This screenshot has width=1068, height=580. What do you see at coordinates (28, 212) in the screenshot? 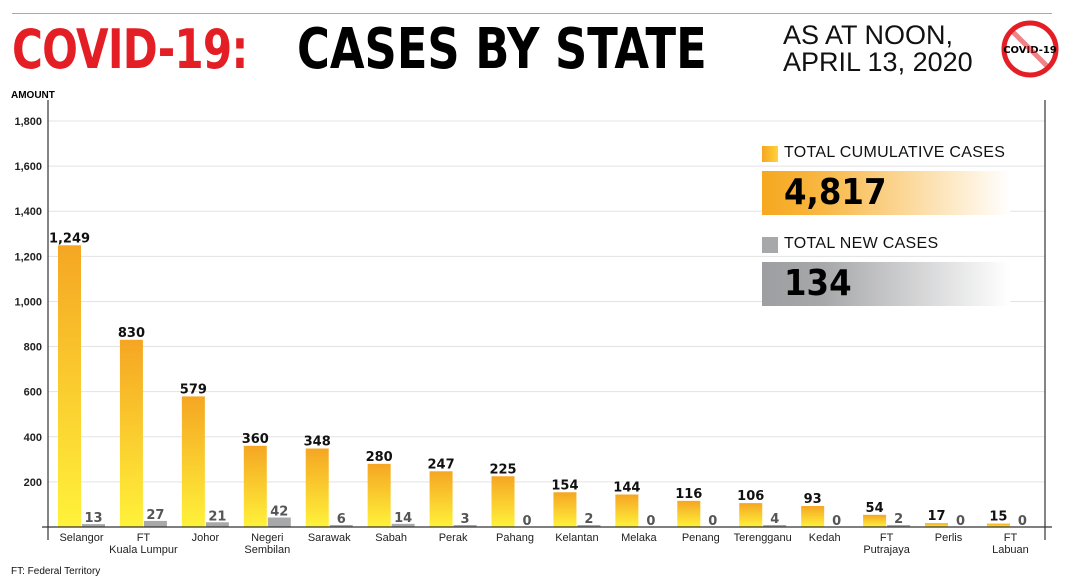
I see `y-tick-label: 1,400` at bounding box center [28, 212].